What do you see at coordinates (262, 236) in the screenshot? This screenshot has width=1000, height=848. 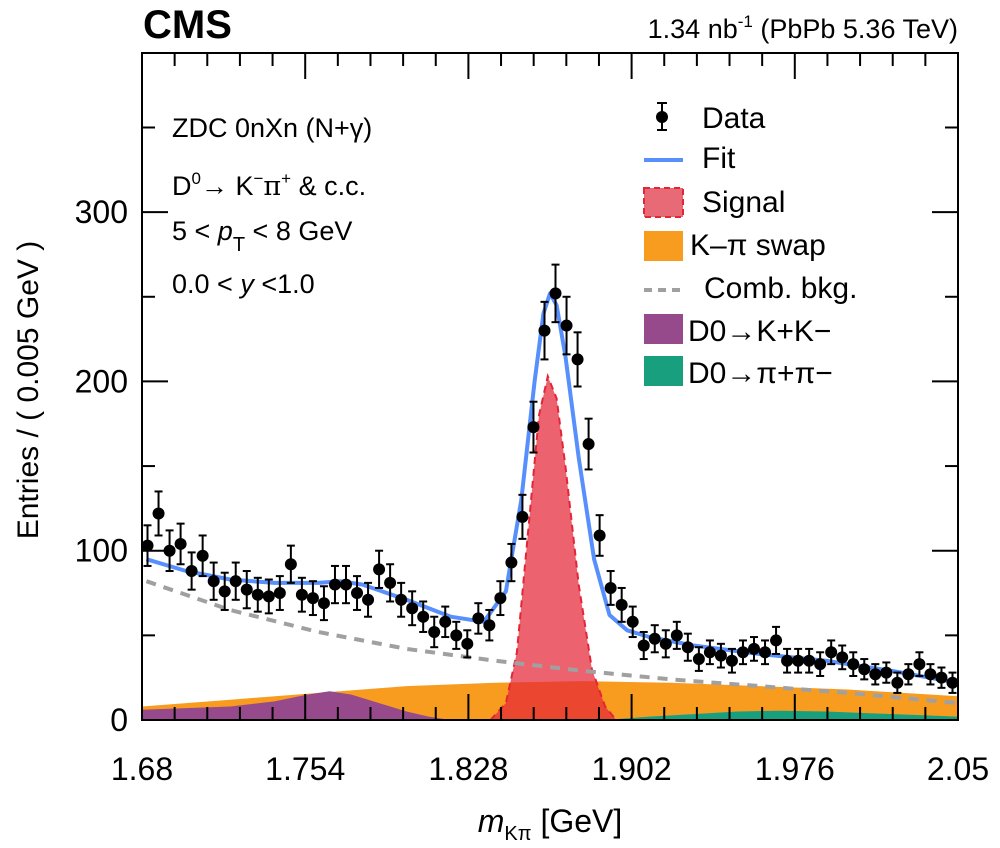 I see `annotation-pt: 5 < pT < 8 GeV` at bounding box center [262, 236].